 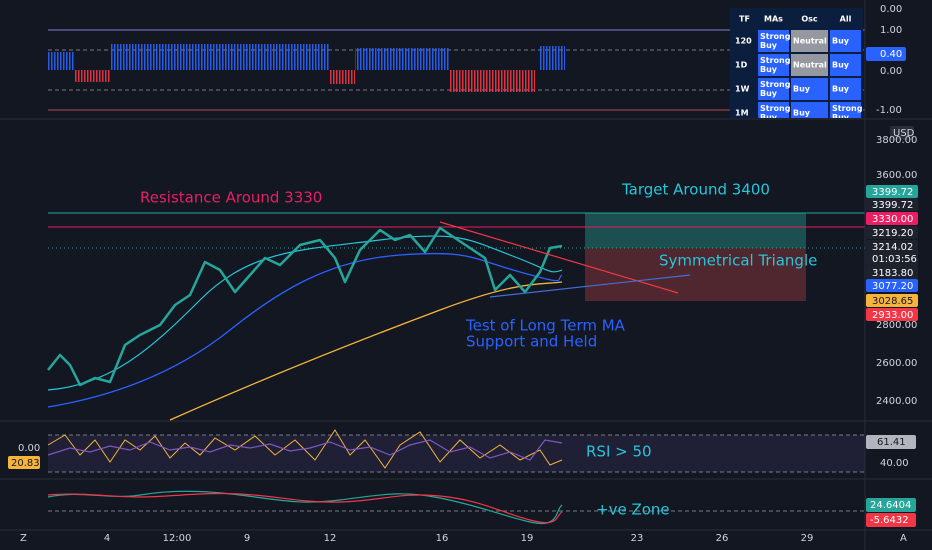 I want to click on time-label: 9, so click(x=247, y=538).